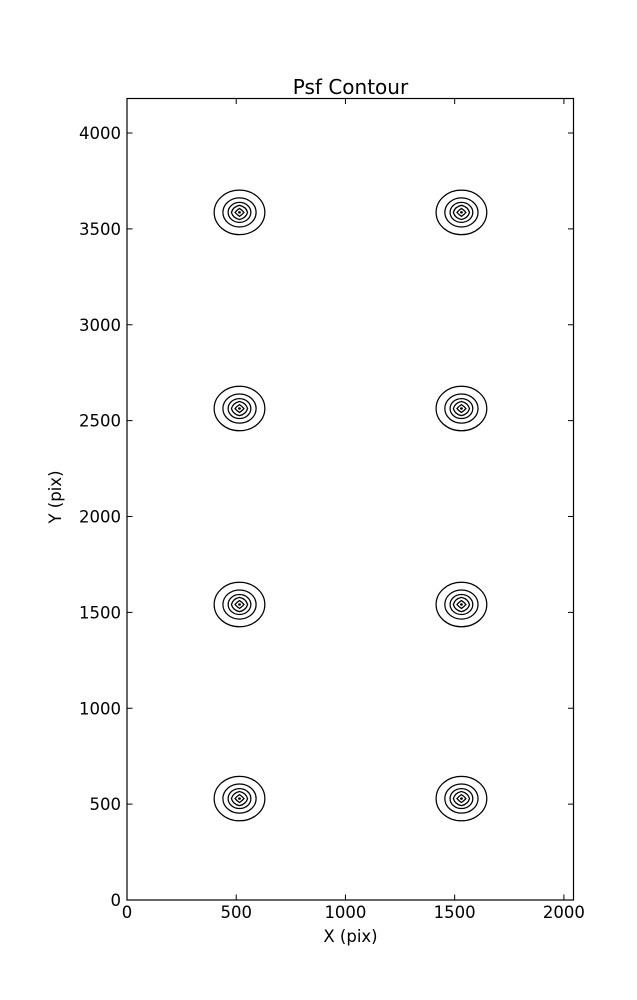  What do you see at coordinates (100, 229) in the screenshot?
I see `y-tick-label: 3500` at bounding box center [100, 229].